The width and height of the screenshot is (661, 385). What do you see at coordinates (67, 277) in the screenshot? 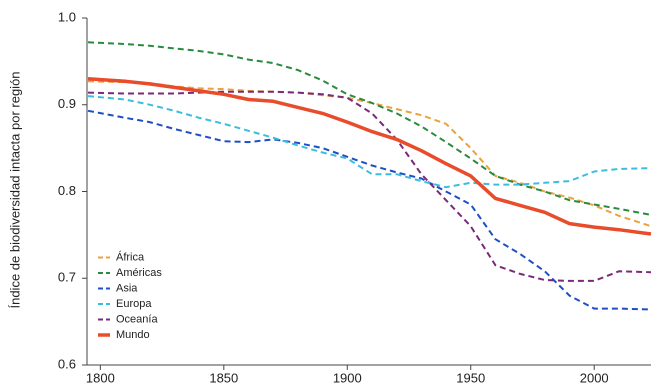
I see `y-tick-label: 0.7` at bounding box center [67, 277].